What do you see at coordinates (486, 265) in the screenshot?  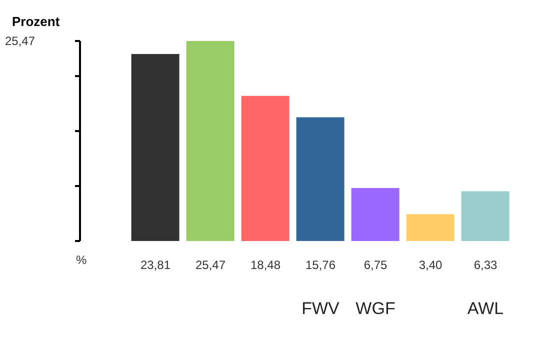 I see `data-label: 6,33` at bounding box center [486, 265].